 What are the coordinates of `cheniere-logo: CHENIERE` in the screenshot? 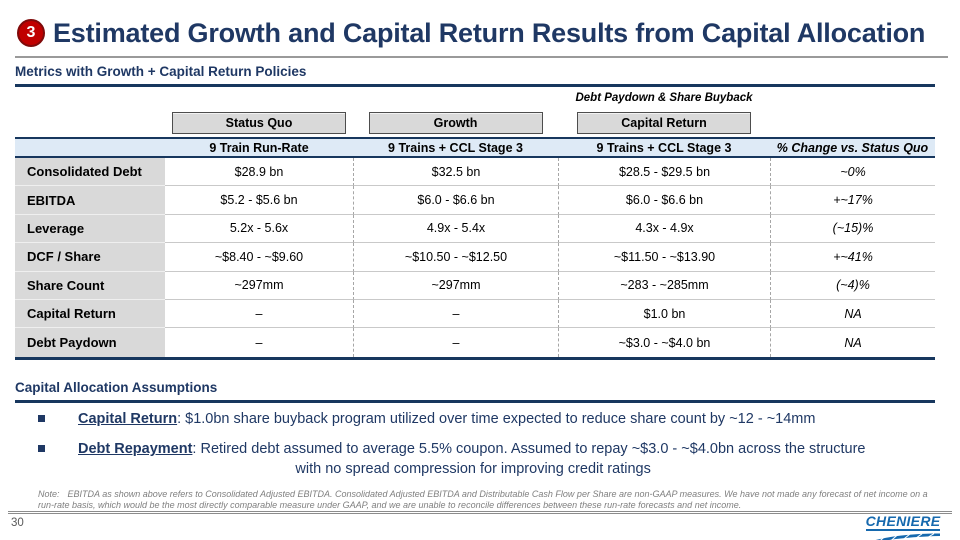 It's located at (903, 526).